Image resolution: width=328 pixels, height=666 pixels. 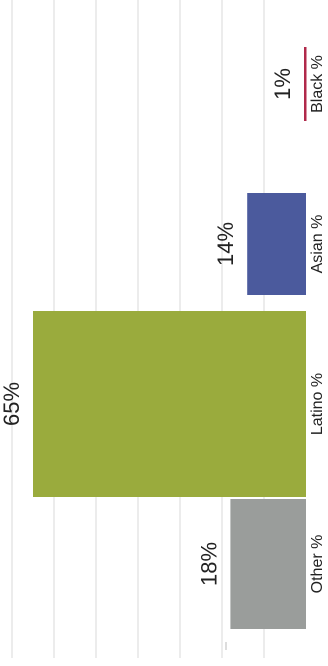 I want to click on value-label: 14%, so click(x=225, y=244).